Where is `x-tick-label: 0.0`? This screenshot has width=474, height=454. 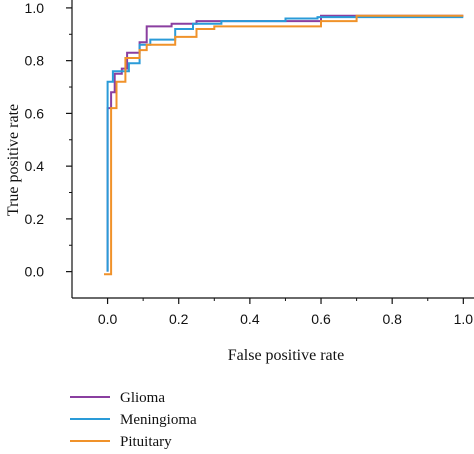 x-tick-label: 0.0 is located at coordinates (108, 319).